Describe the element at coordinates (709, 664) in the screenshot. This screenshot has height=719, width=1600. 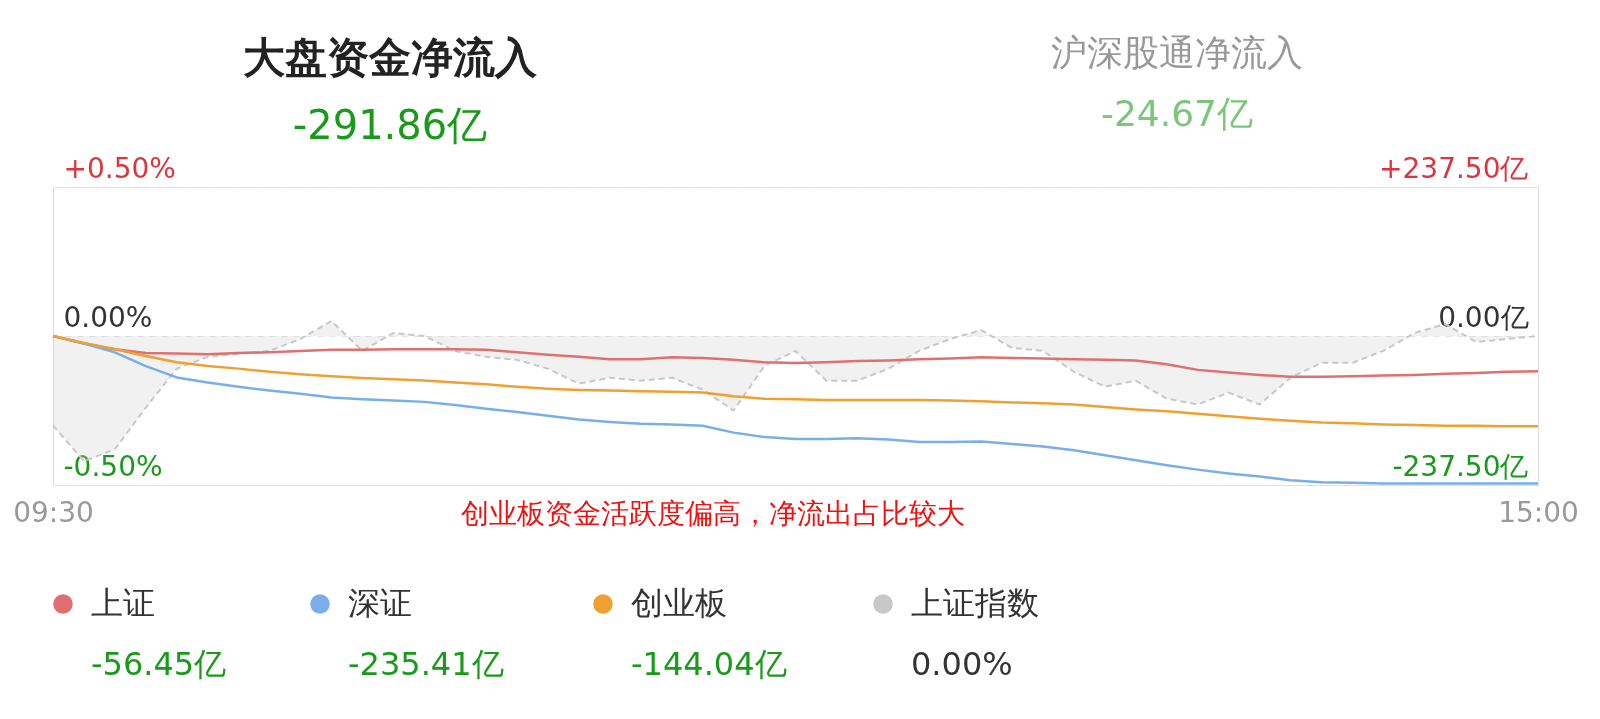
I see `text: -144.04亿` at that location.